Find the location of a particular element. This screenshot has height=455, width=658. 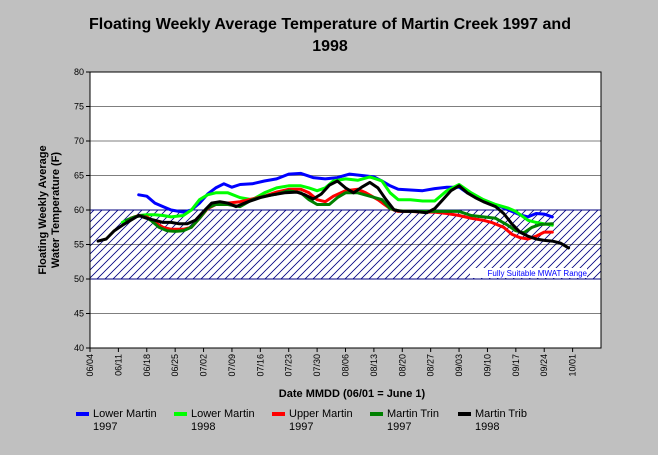

x-tick-label: 06/04 is located at coordinates (90, 365).